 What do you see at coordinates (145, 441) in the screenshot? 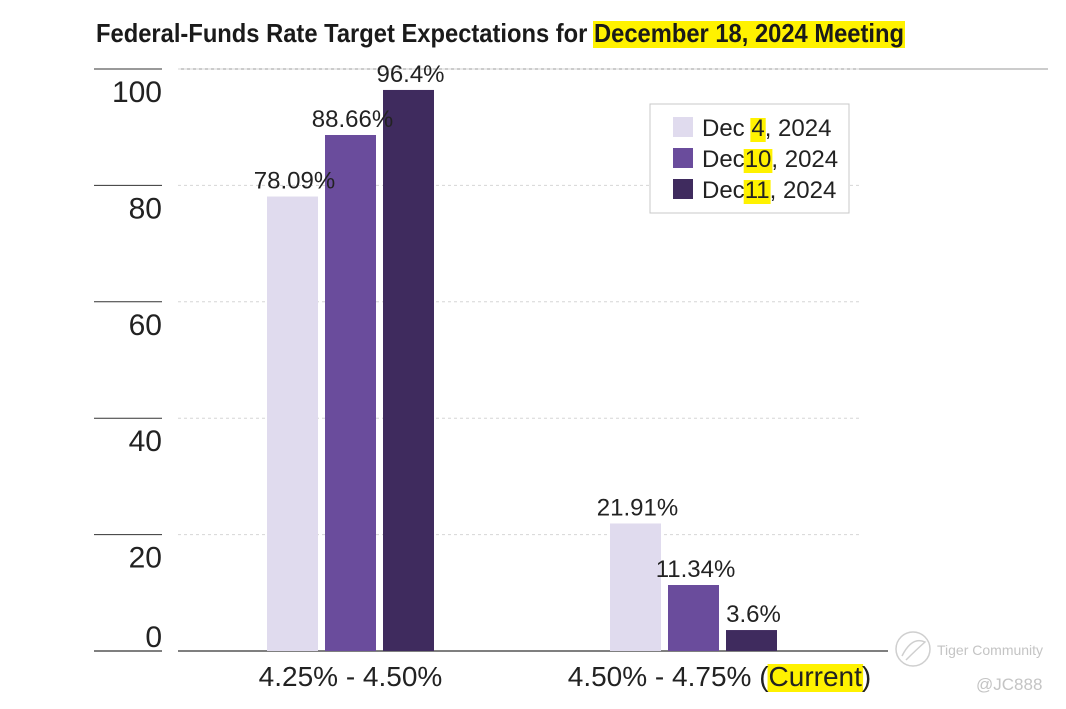
I see `y-tick-label: 40` at bounding box center [145, 441].